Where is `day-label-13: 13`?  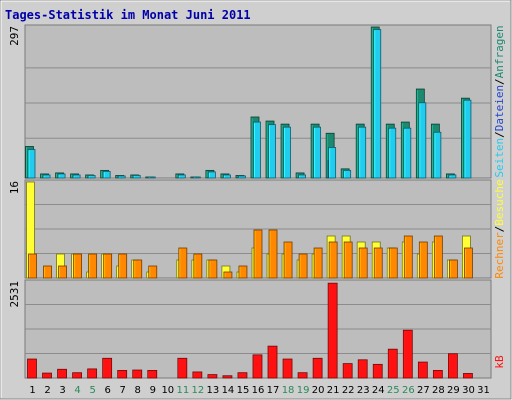 day-label-13: 13 is located at coordinates (213, 390).